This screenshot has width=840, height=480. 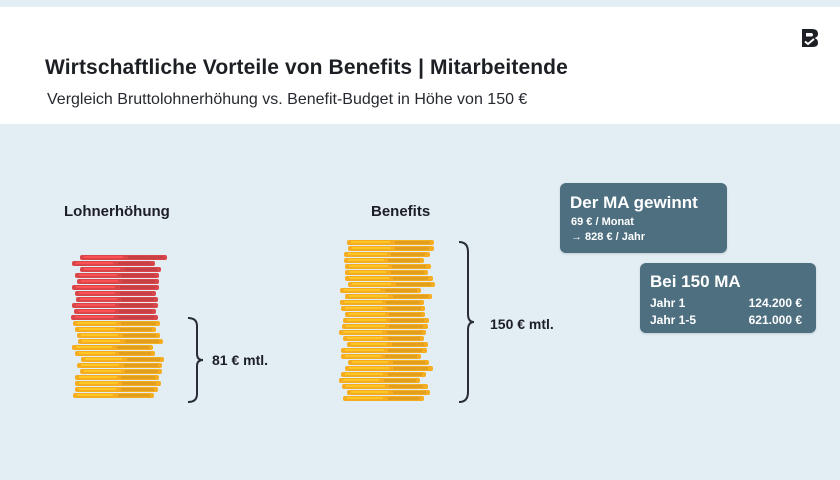 What do you see at coordinates (195, 360) in the screenshot?
I see `bracket-left` at bounding box center [195, 360].